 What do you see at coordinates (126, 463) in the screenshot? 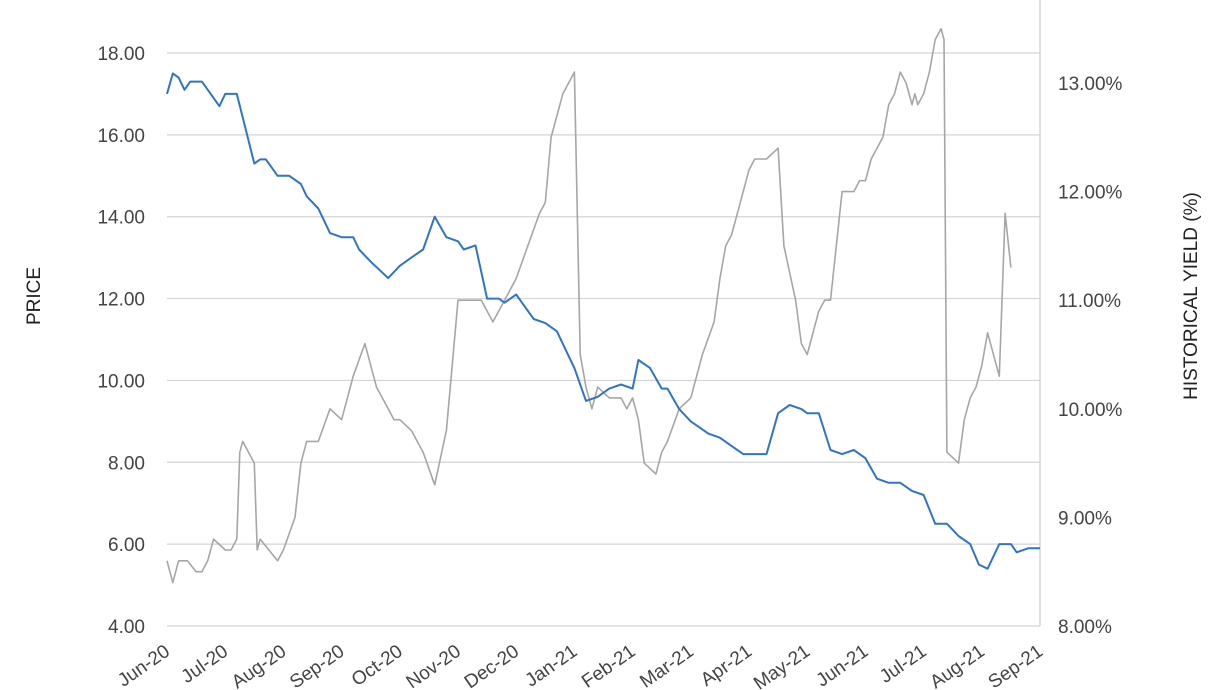
I see `y-tick-label: 8.00` at bounding box center [126, 463].